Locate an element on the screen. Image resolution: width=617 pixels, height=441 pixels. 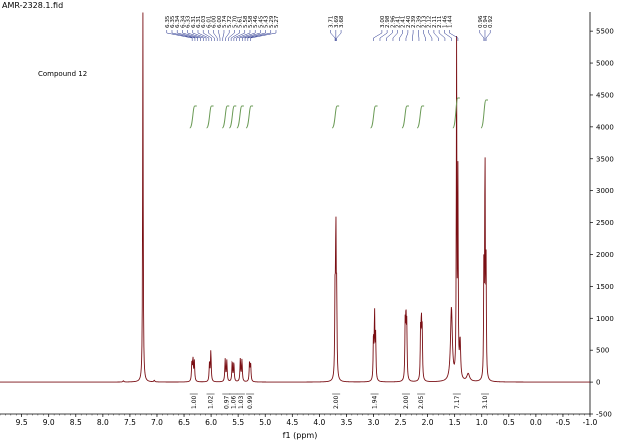
x-tick-label: -0.5 is located at coordinates (563, 422).